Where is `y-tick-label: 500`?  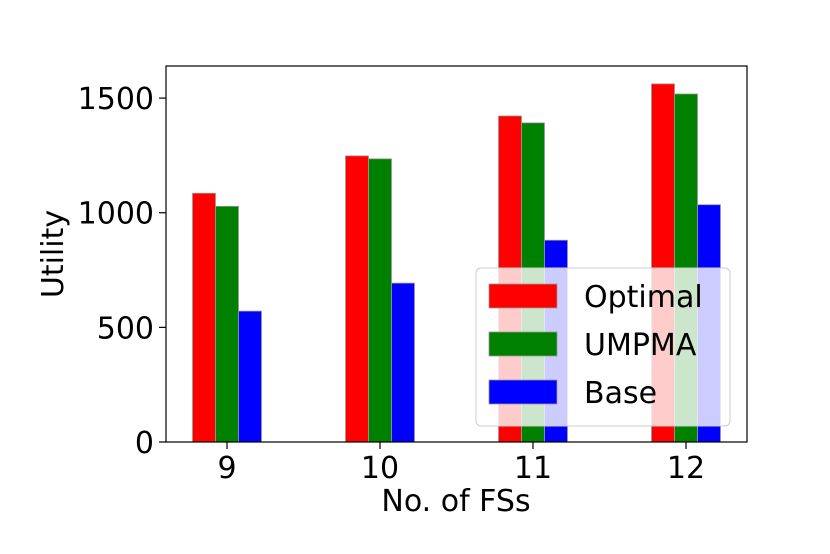
y-tick-label: 500 is located at coordinates (125, 328).